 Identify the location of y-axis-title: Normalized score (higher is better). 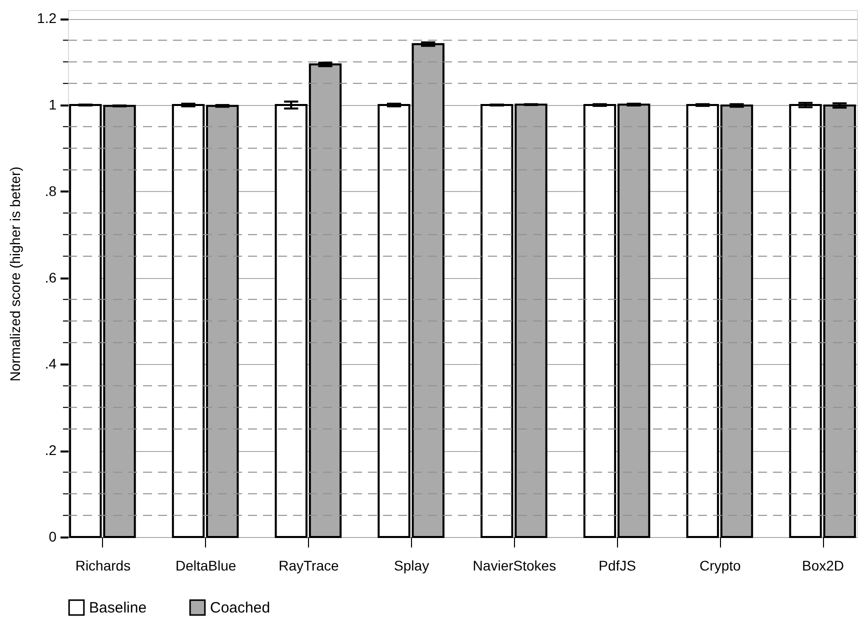
(15, 274).